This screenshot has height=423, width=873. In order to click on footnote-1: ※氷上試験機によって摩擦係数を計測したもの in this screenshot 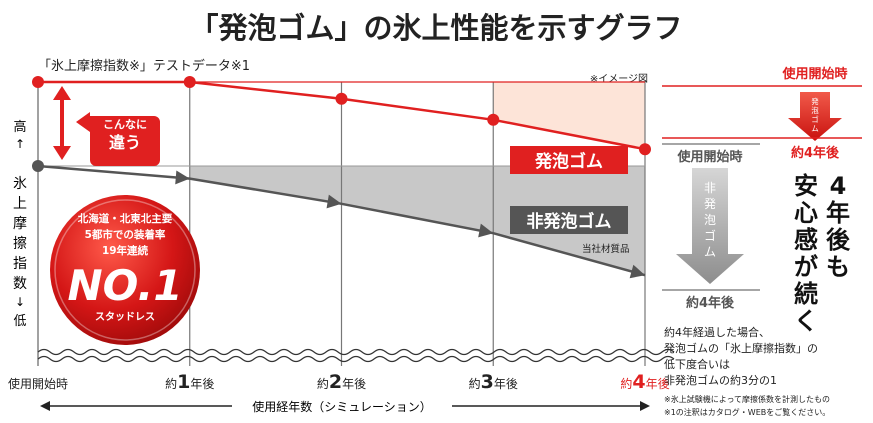, I will do `click(747, 399)`.